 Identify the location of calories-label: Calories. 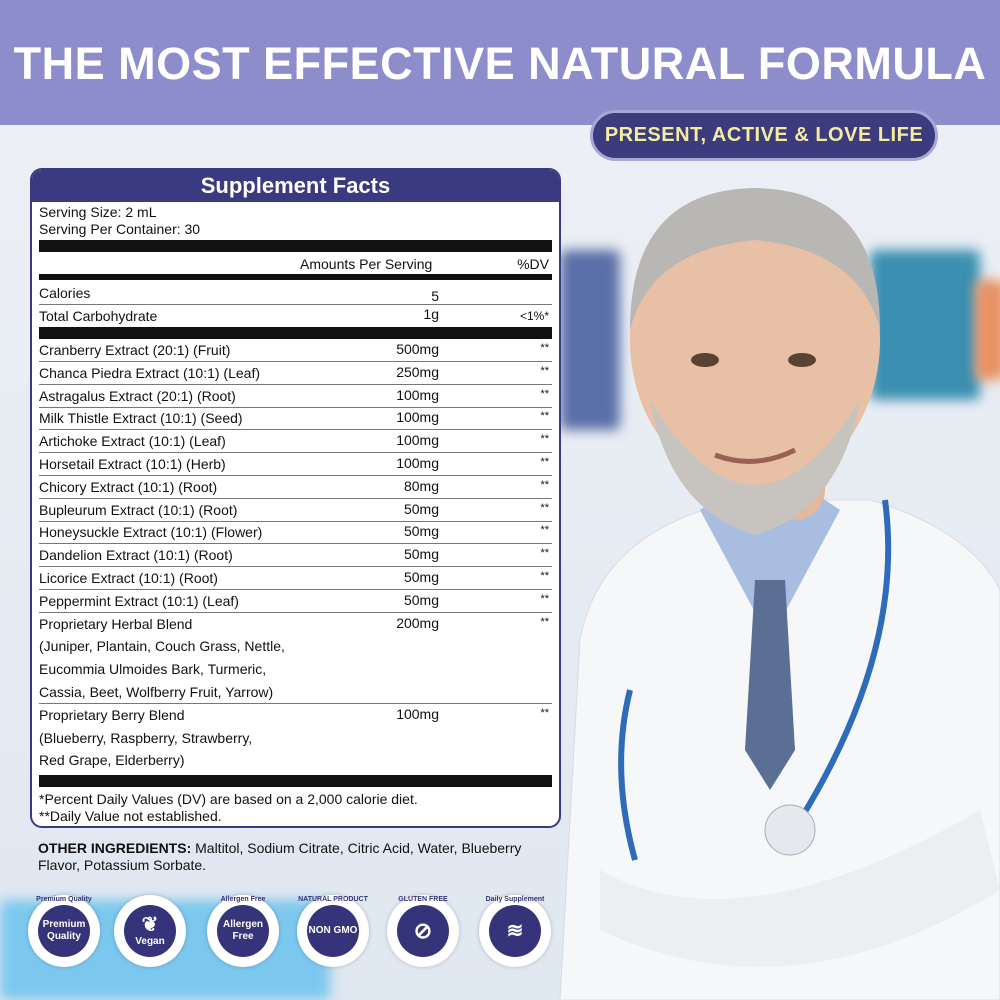
(65, 293).